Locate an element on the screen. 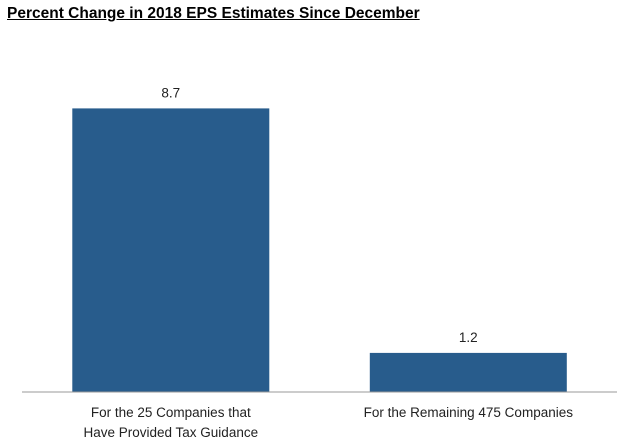  value-label-1: 8.7 is located at coordinates (170, 92).